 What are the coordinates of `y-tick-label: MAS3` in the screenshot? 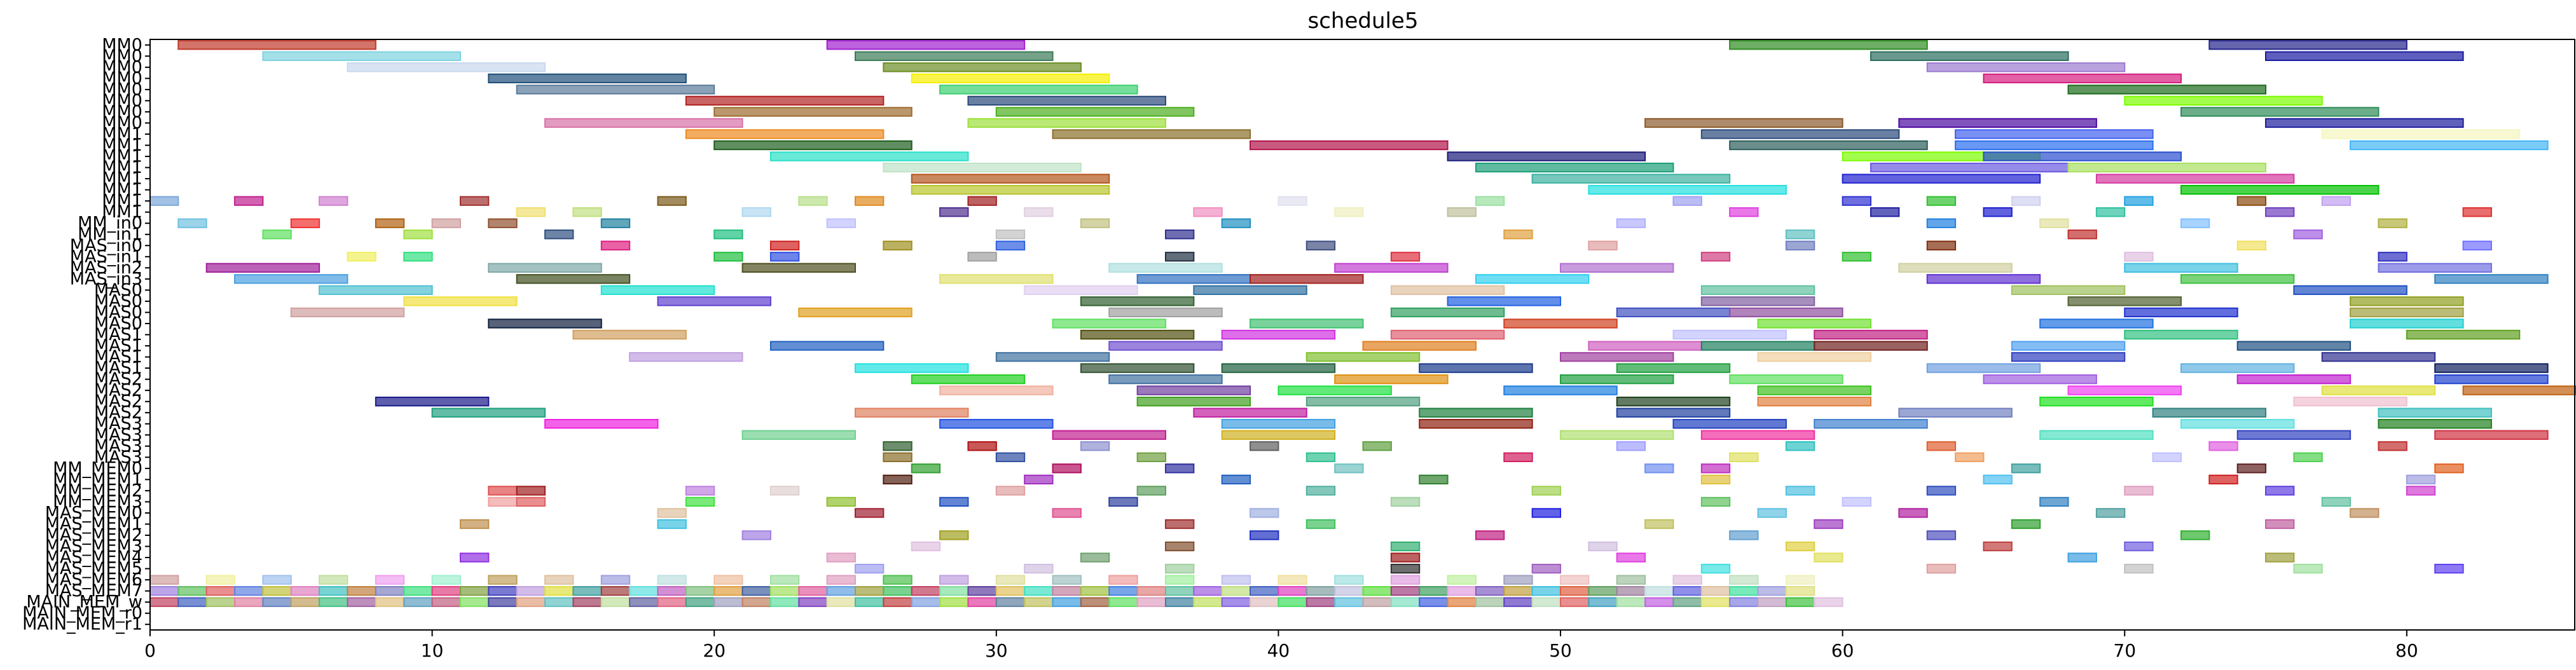 It's located at (118, 446).